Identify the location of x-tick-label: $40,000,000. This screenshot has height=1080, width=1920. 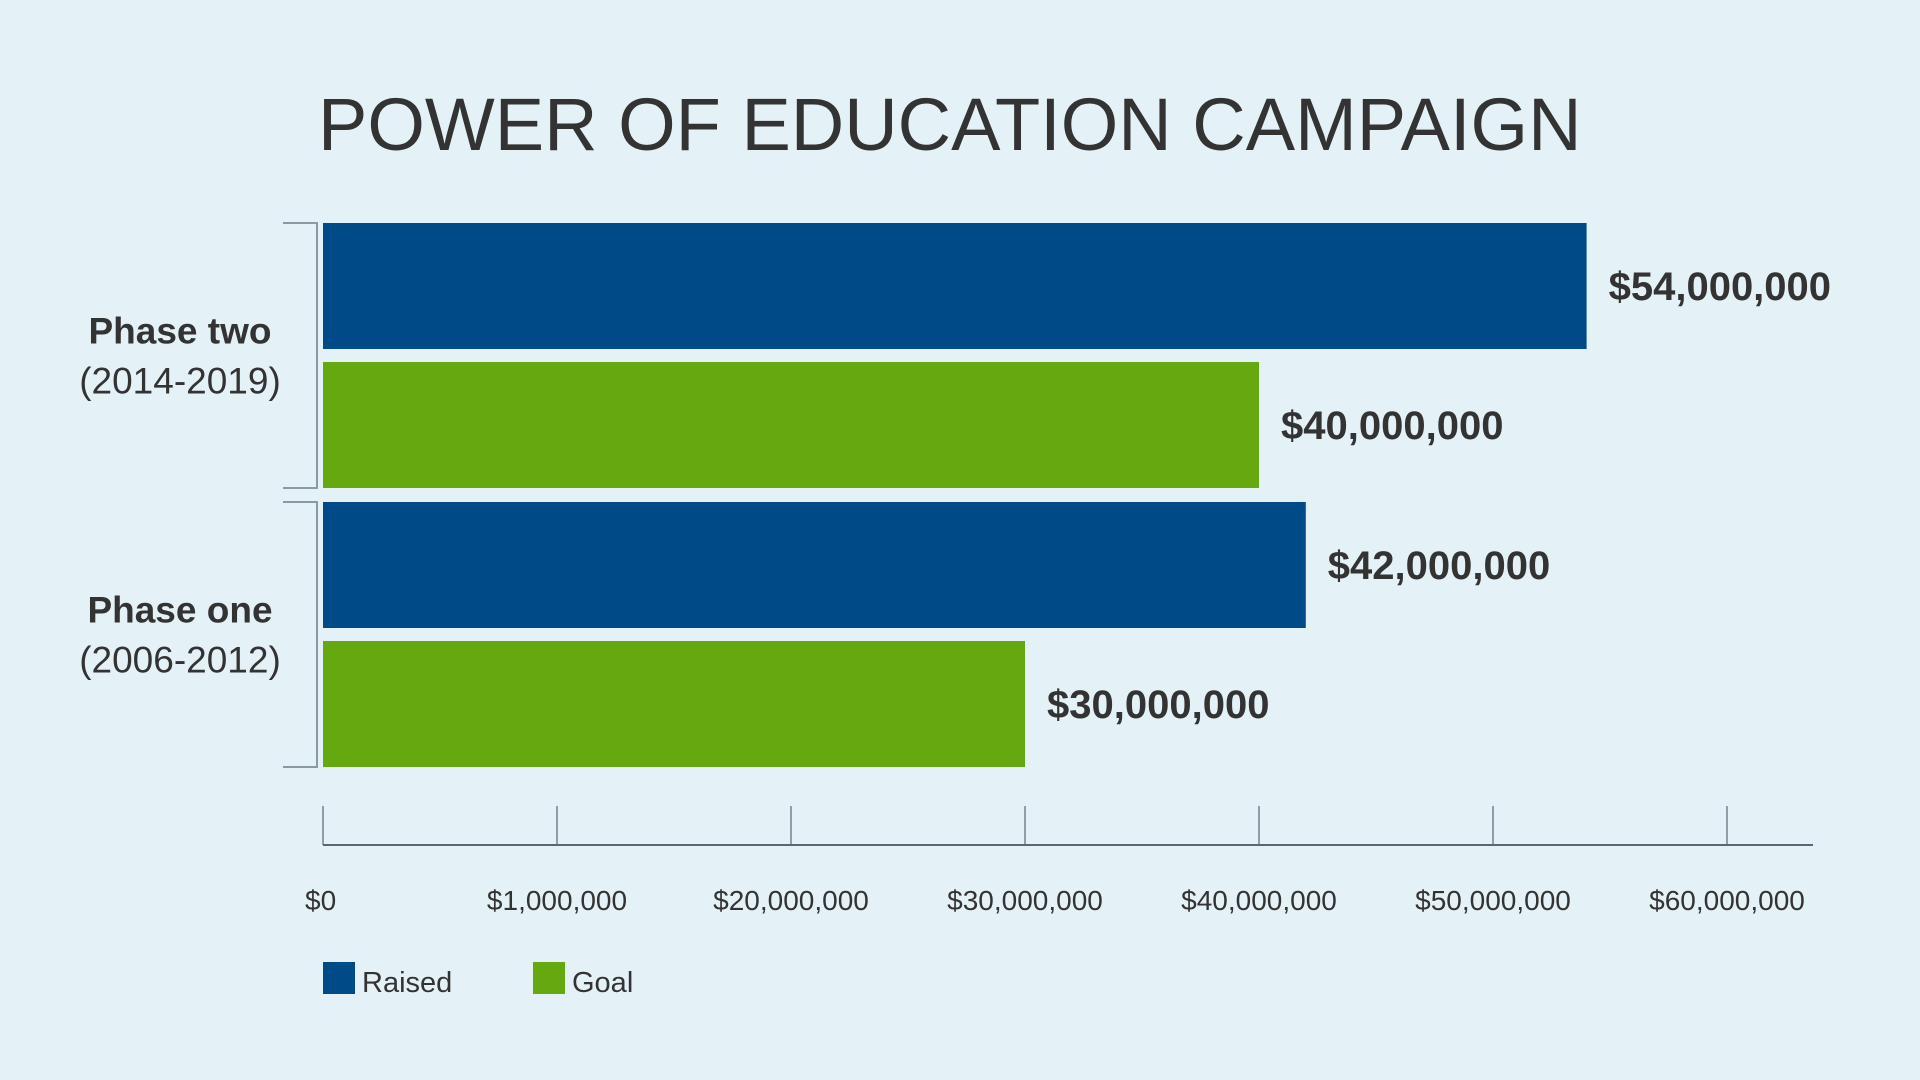
(1259, 900).